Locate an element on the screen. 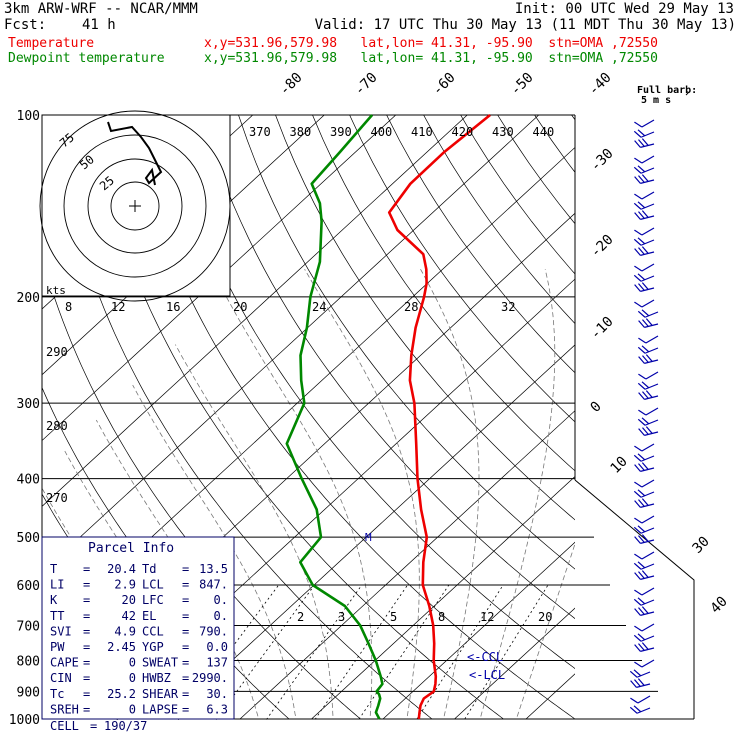  parcel-row-value: 0 is located at coordinates (132, 709).